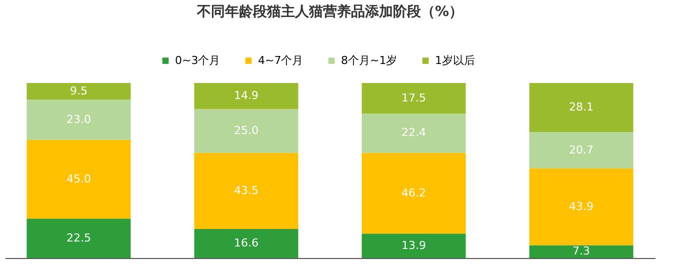 This screenshot has height=273, width=693. I want to click on data-label: 22.5, so click(78, 237).